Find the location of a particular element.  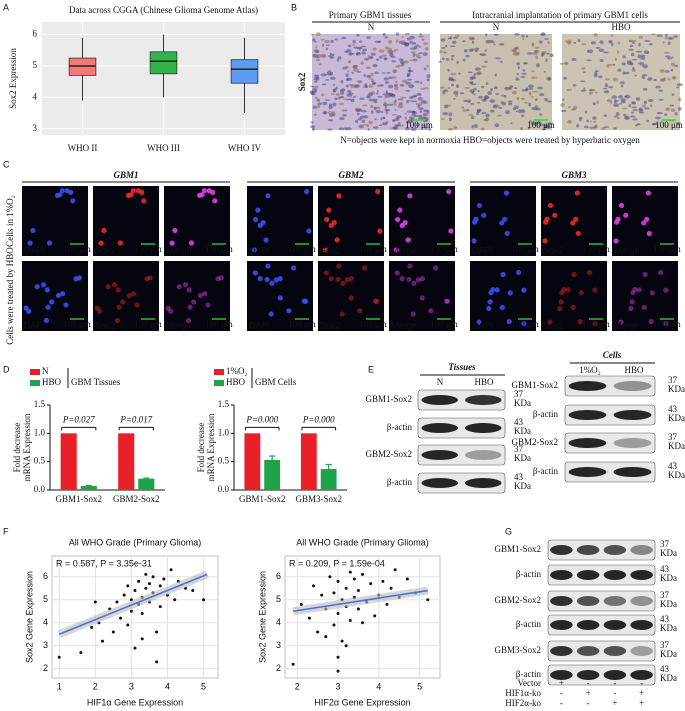

group-label: GBM Tissues is located at coordinates (96, 382).